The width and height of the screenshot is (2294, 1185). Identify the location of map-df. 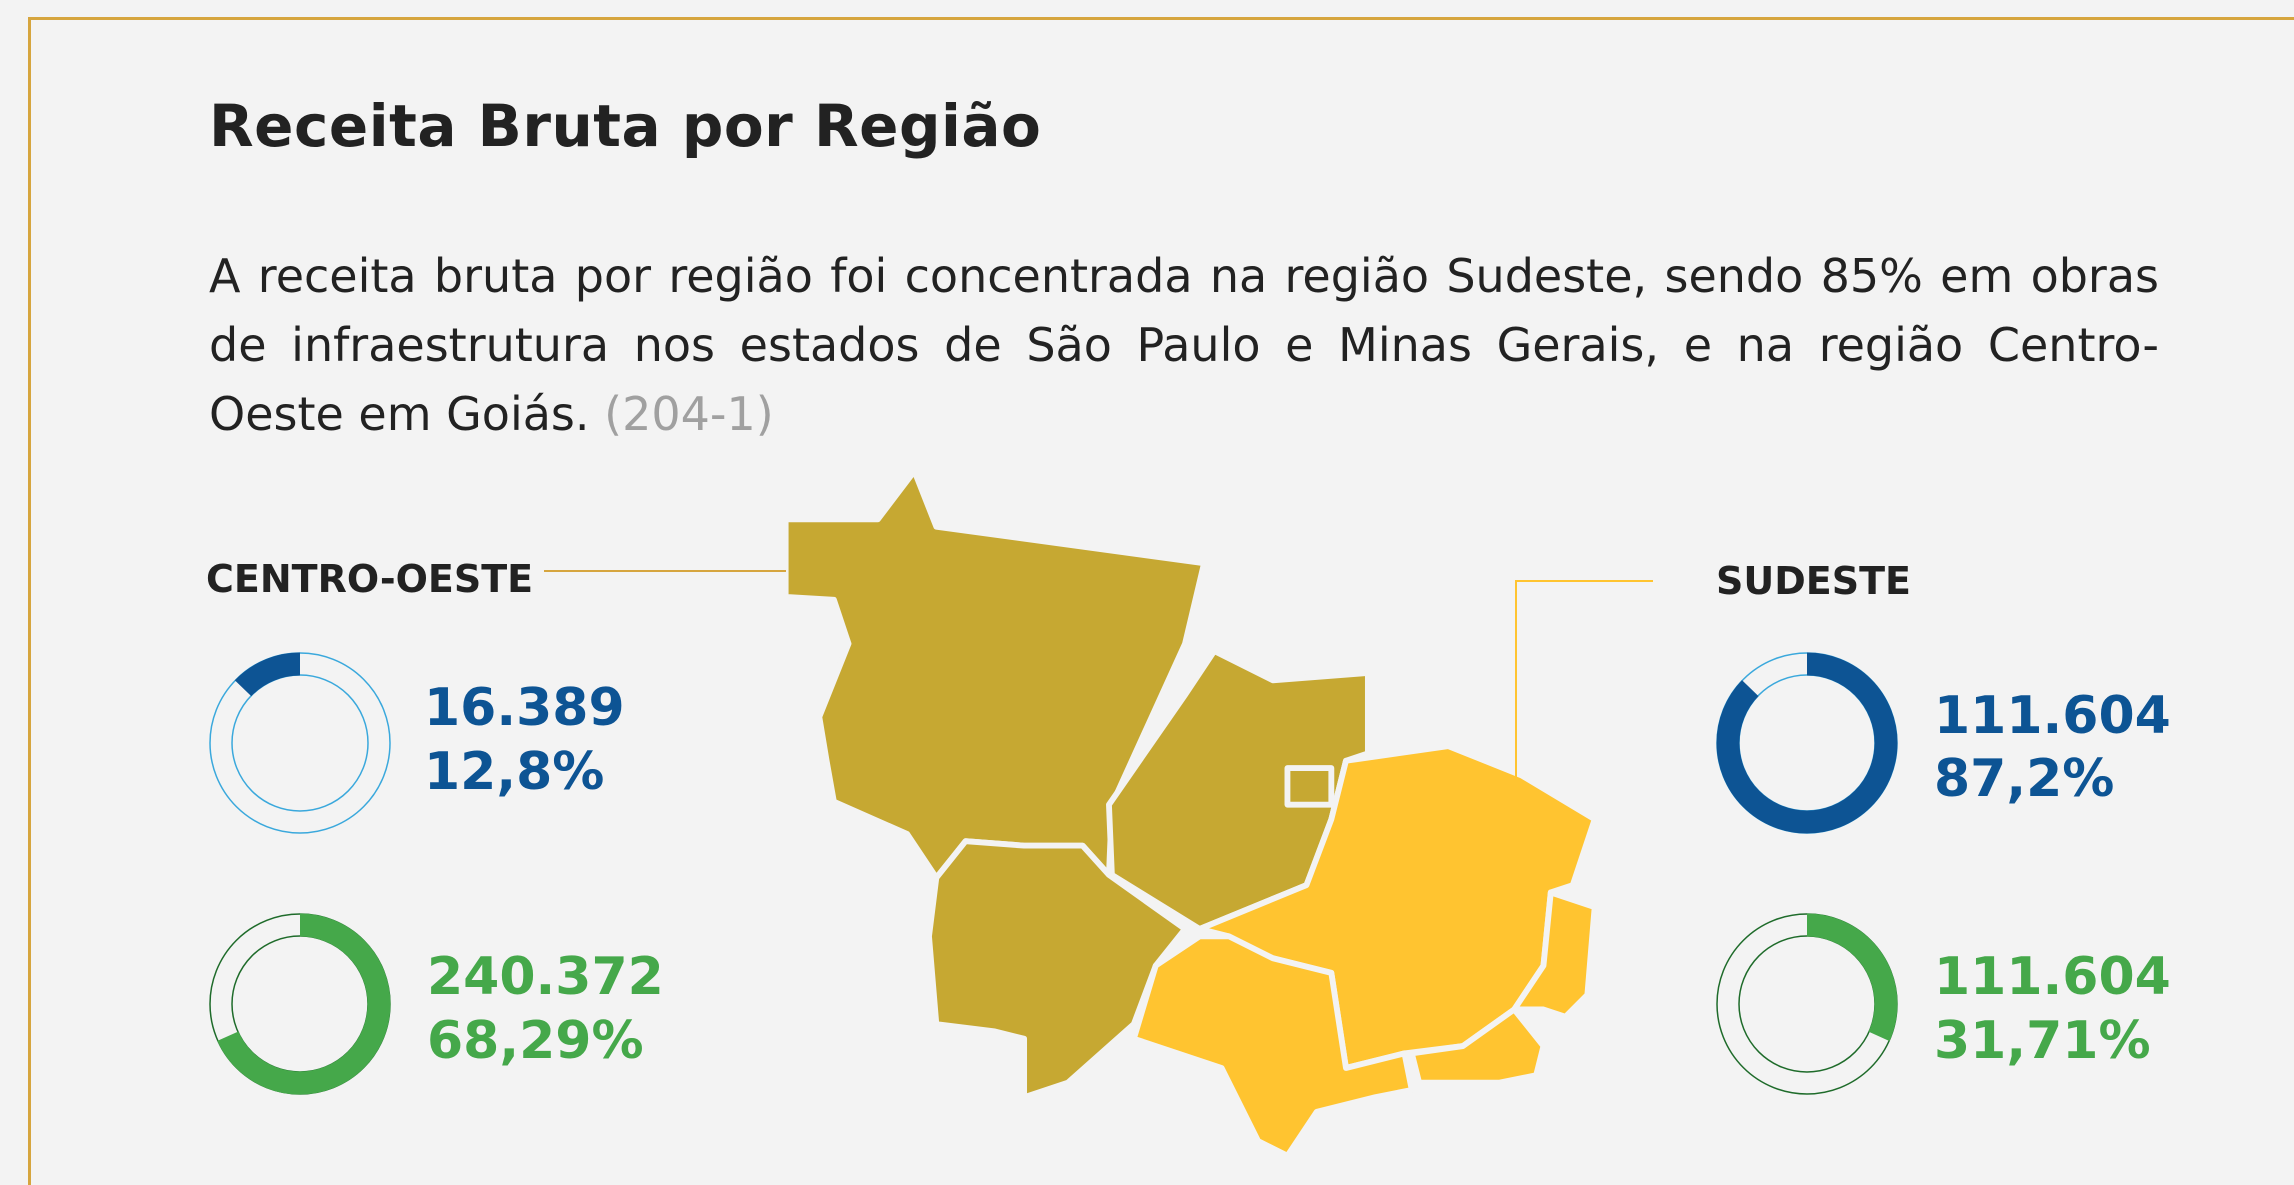
(1309, 786).